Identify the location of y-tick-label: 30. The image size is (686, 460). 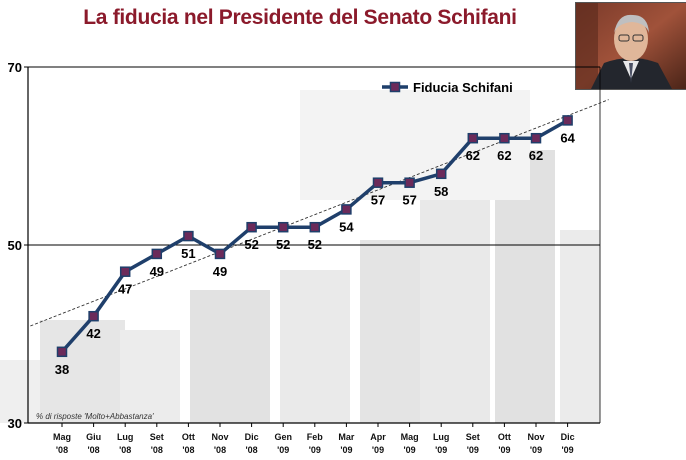
(15, 423).